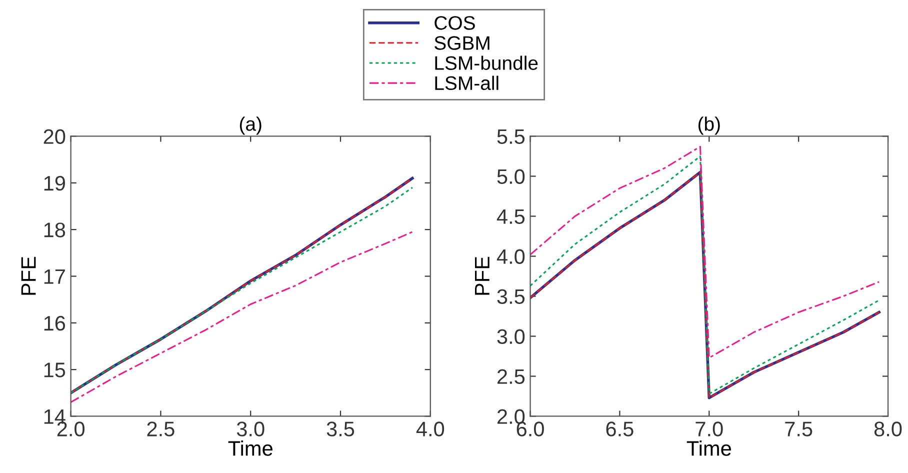  What do you see at coordinates (55, 370) in the screenshot?
I see `y-tick-label: 15` at bounding box center [55, 370].